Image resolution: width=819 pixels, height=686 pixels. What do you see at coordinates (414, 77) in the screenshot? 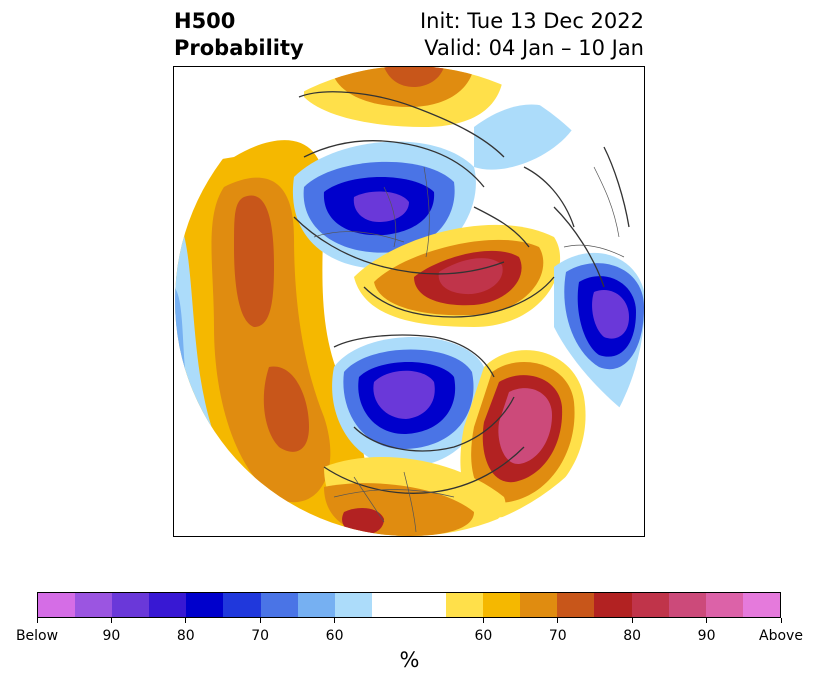
I see `warm-top-inner` at bounding box center [414, 77].